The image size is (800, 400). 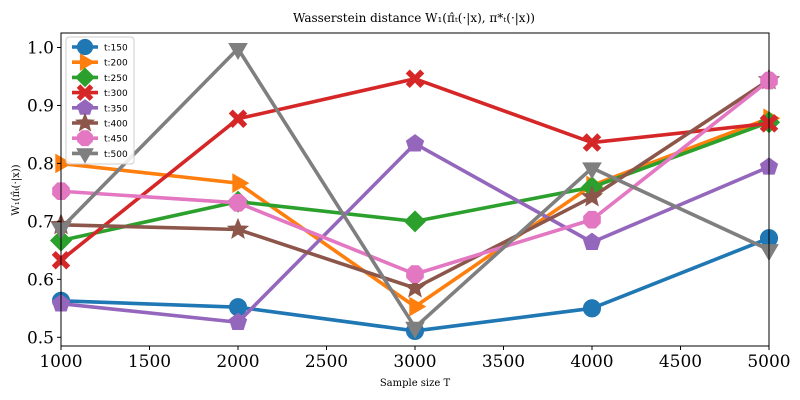 I want to click on legend-item: t:250, so click(x=100, y=77).